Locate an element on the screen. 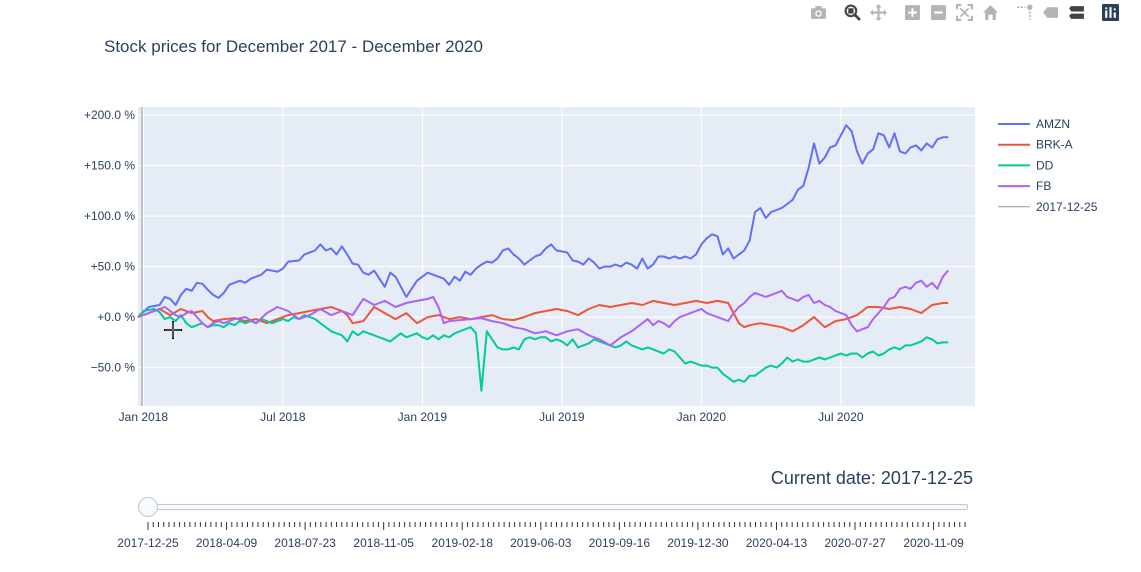  y-tick-label: +200.0 % is located at coordinates (109, 115).